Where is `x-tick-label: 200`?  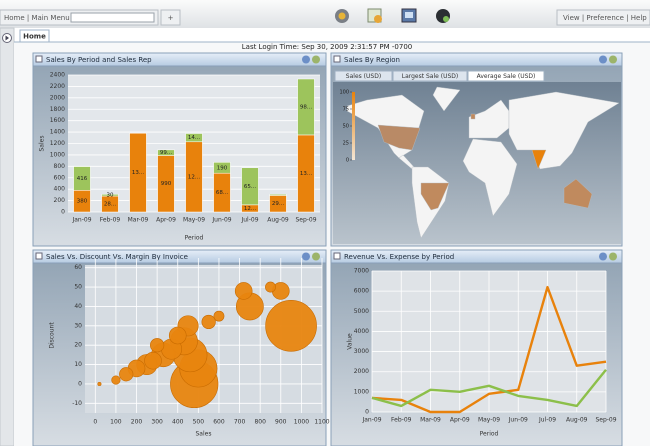 x-tick-label: 200 is located at coordinates (137, 422).